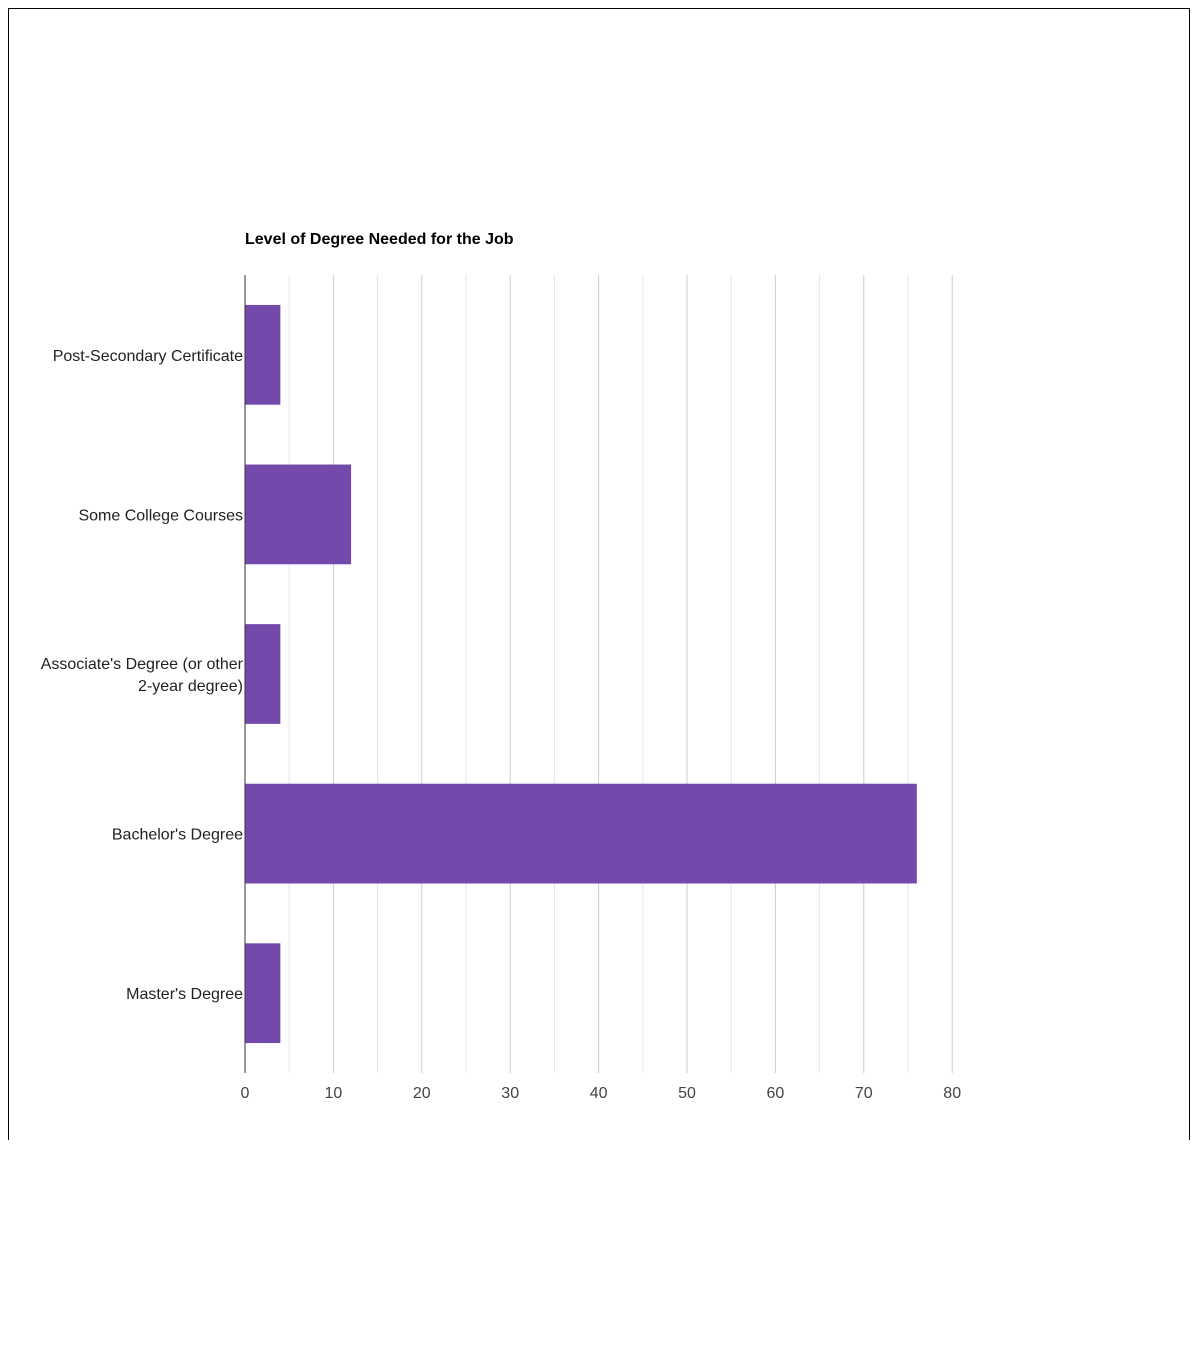 The height and width of the screenshot is (1350, 1200). What do you see at coordinates (190, 686) in the screenshot?
I see `category-label: 2-year degree)` at bounding box center [190, 686].